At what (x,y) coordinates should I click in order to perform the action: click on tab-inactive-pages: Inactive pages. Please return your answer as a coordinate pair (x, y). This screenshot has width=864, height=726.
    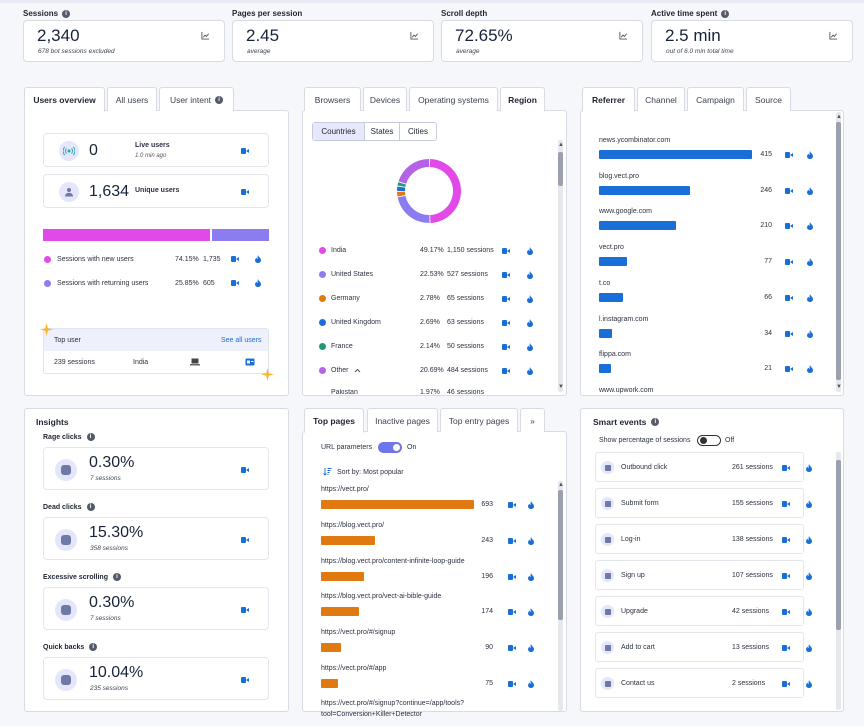
    Looking at the image, I should click on (402, 420).